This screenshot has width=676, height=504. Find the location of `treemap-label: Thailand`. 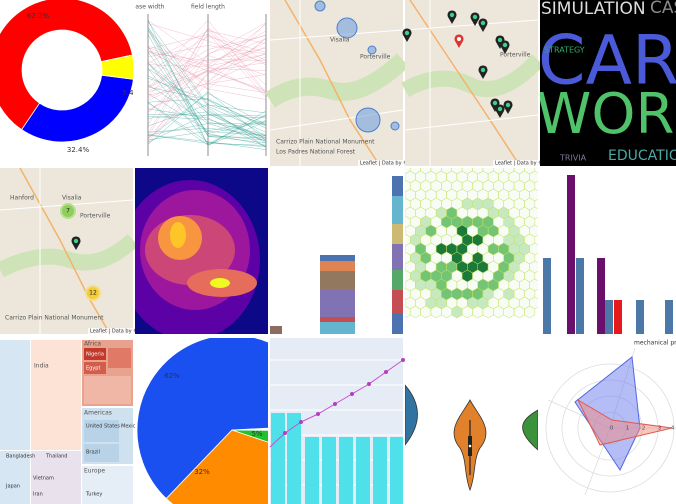

treemap-label: Thailand is located at coordinates (56, 457).